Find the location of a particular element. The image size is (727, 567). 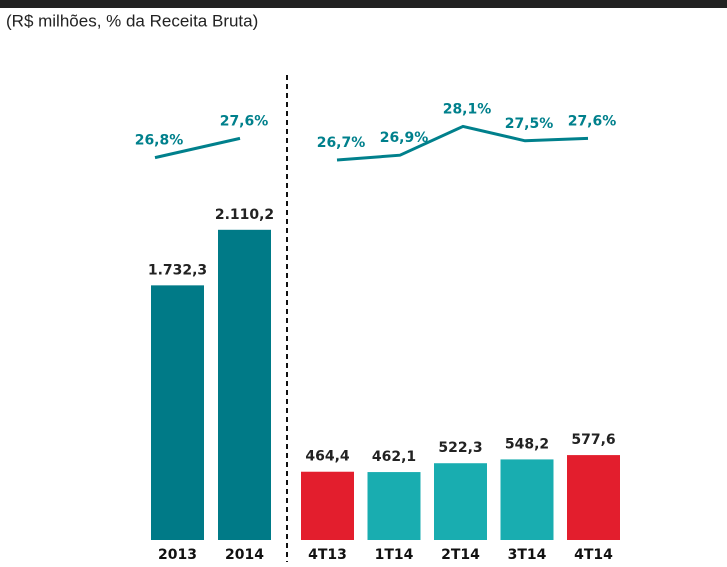

value-label: 464,4 is located at coordinates (327, 457).